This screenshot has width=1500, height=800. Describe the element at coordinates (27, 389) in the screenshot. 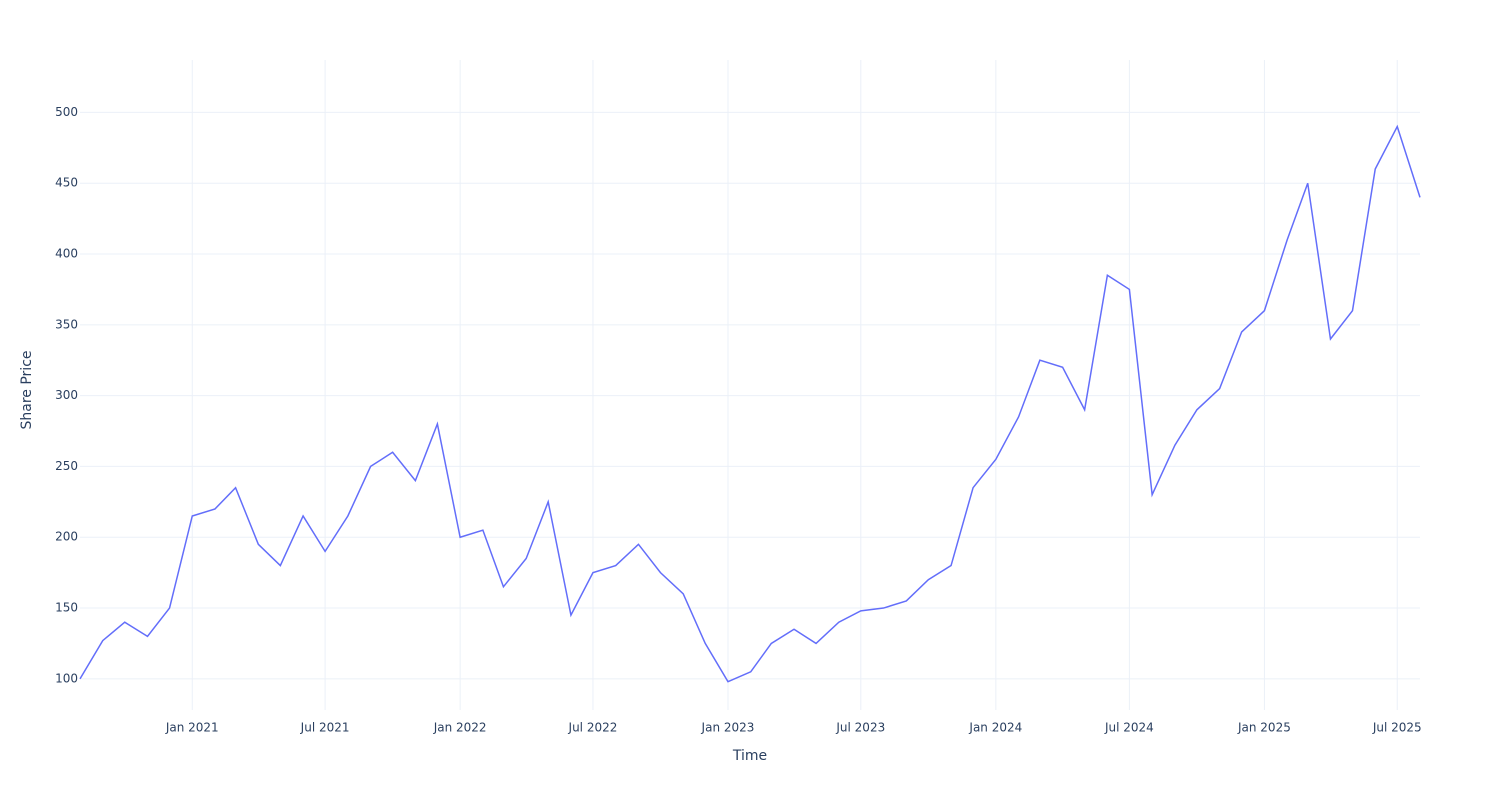

I see `y-axis-title: Share Price` at that location.